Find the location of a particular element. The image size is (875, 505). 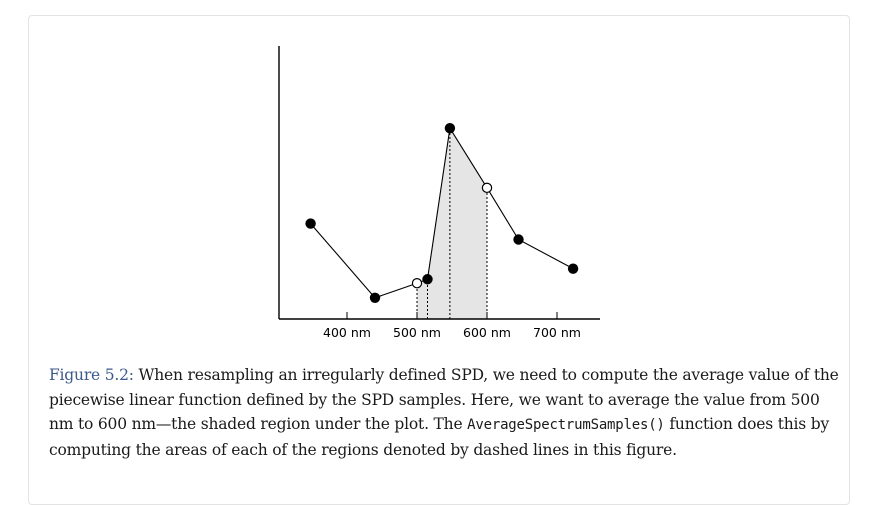

spd-curve is located at coordinates (442, 212).